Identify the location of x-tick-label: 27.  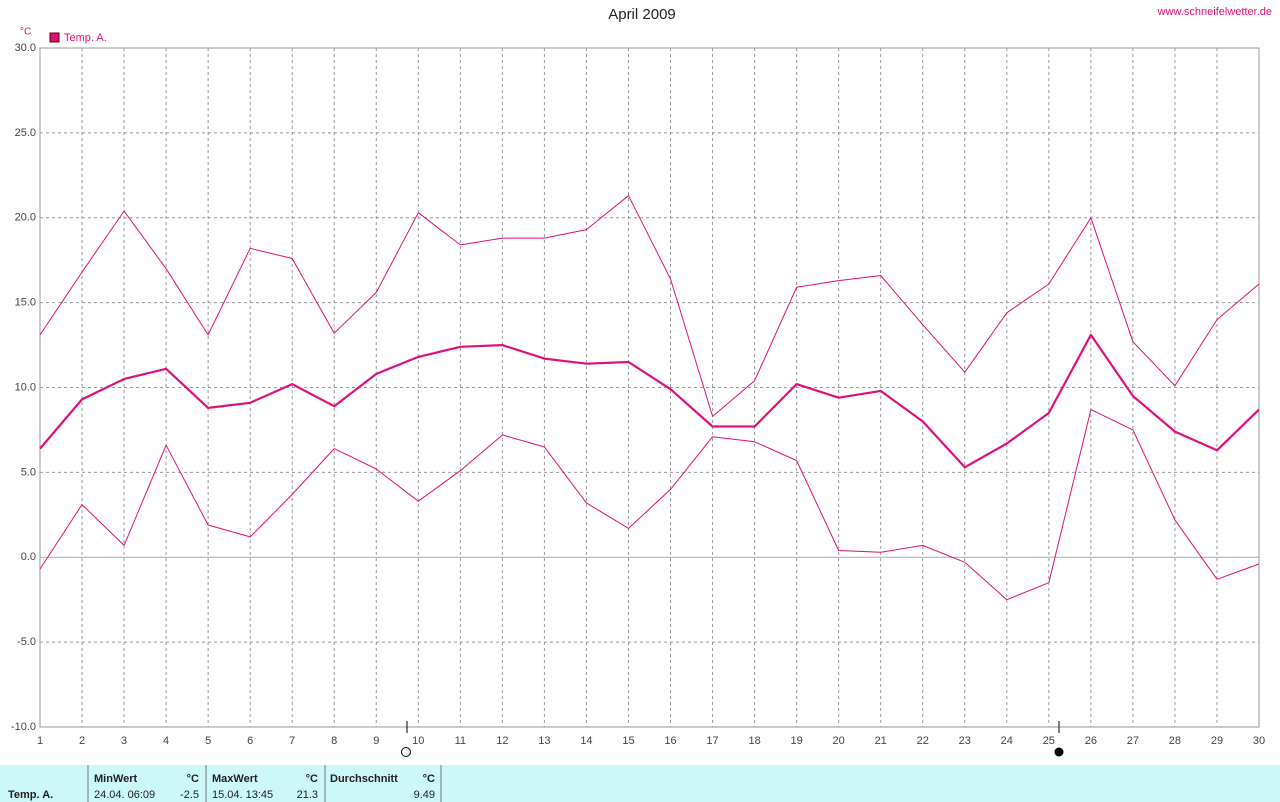
(1133, 741).